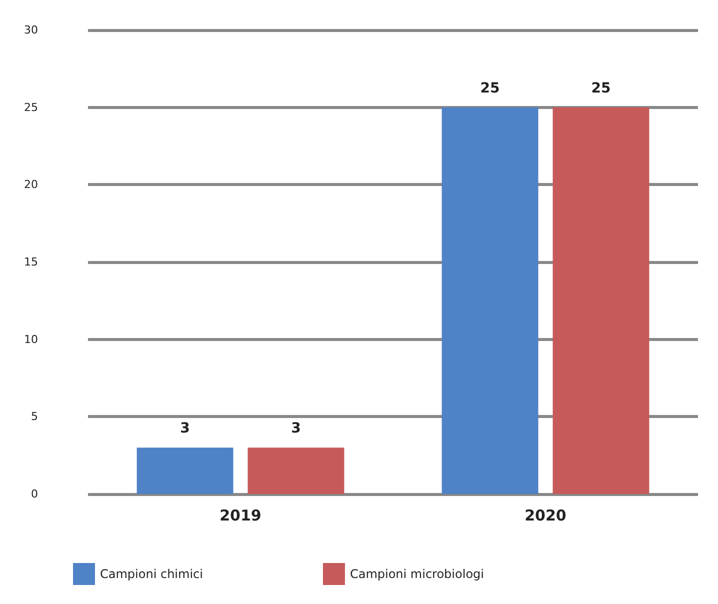 The width and height of the screenshot is (718, 604). I want to click on y-tick-label: 0, so click(34, 494).